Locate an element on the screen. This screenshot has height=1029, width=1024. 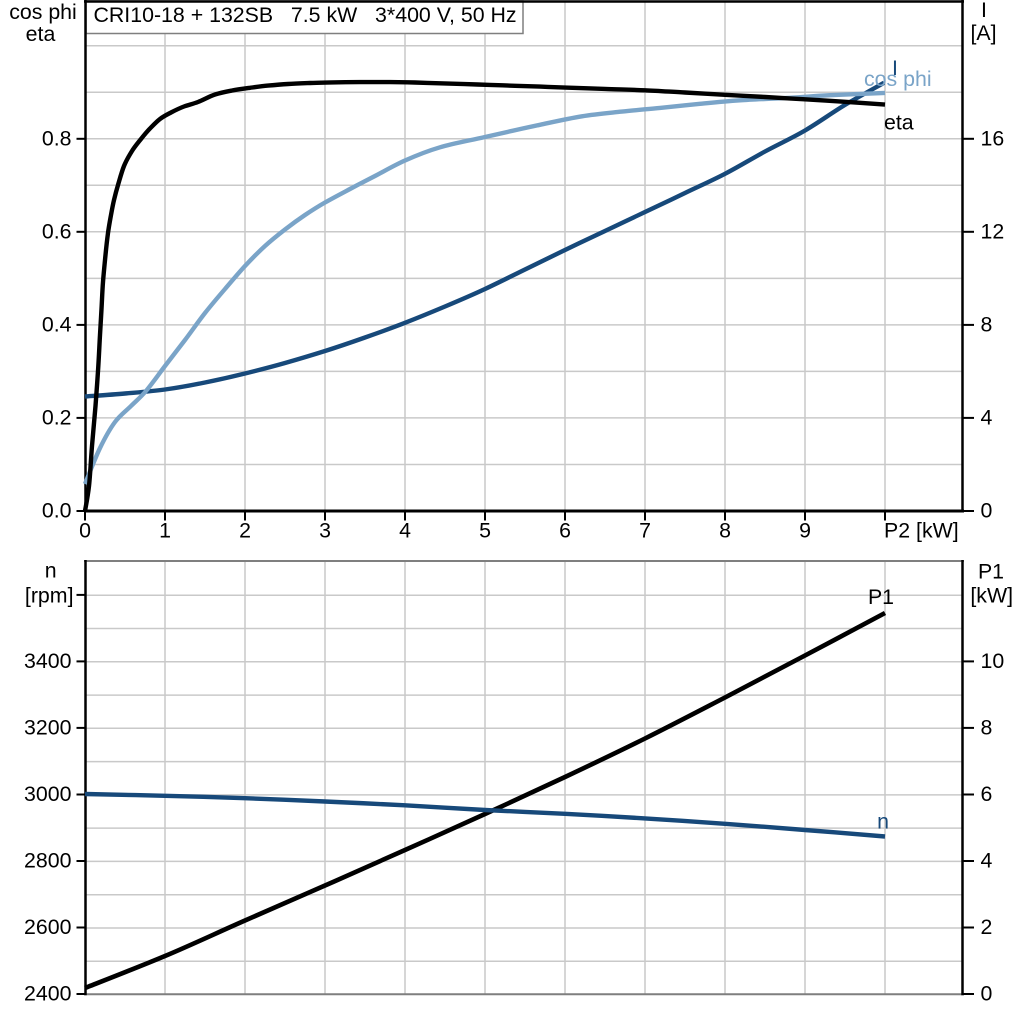
svg-text: P2 [kW] is located at coordinates (921, 531).